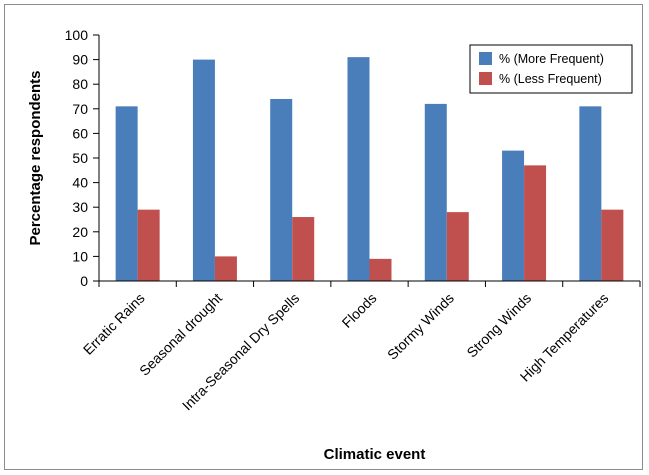 Image resolution: width=649 pixels, height=475 pixels. I want to click on y-tick-label: 70, so click(80, 109).